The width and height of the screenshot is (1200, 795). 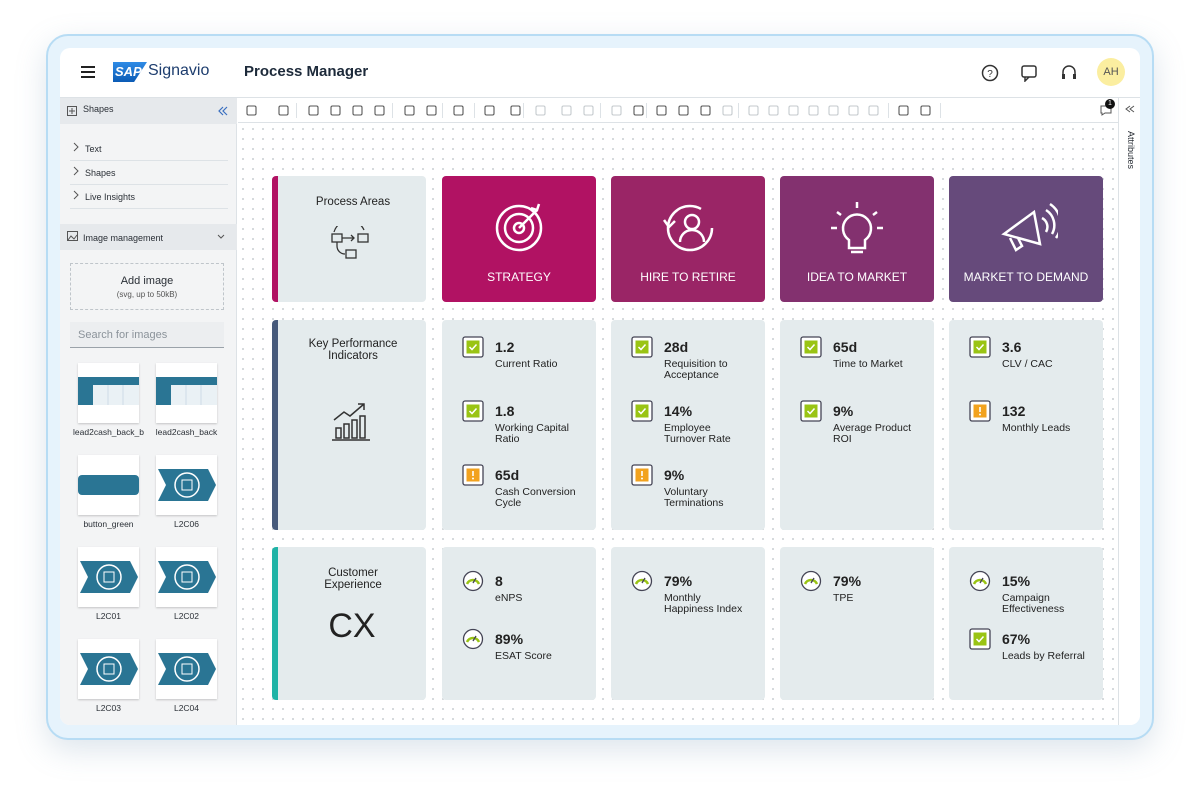 I want to click on process-area-card: IDEA TO MARKET, so click(x=857, y=239).